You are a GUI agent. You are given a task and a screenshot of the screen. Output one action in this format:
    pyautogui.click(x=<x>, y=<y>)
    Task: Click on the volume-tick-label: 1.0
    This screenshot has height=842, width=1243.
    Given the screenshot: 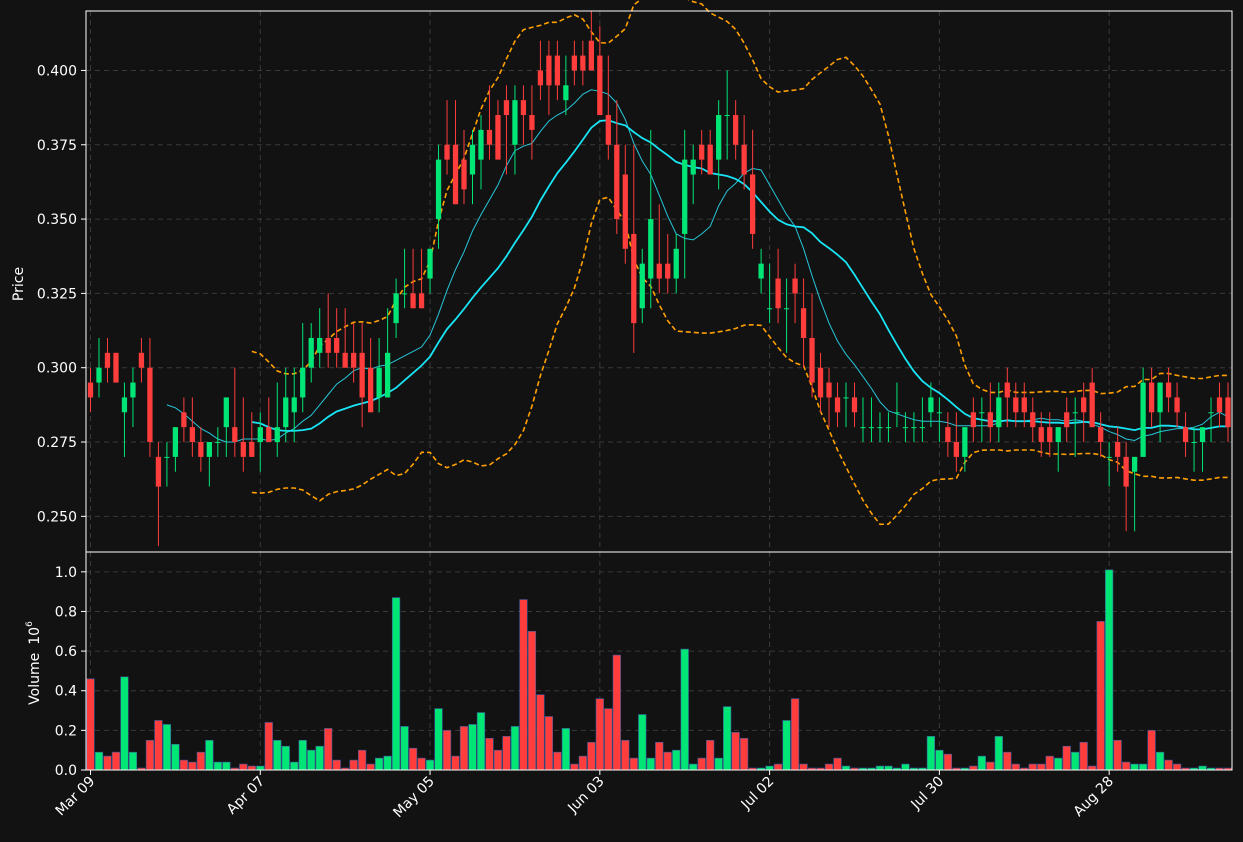 What is the action you would take?
    pyautogui.click(x=66, y=573)
    